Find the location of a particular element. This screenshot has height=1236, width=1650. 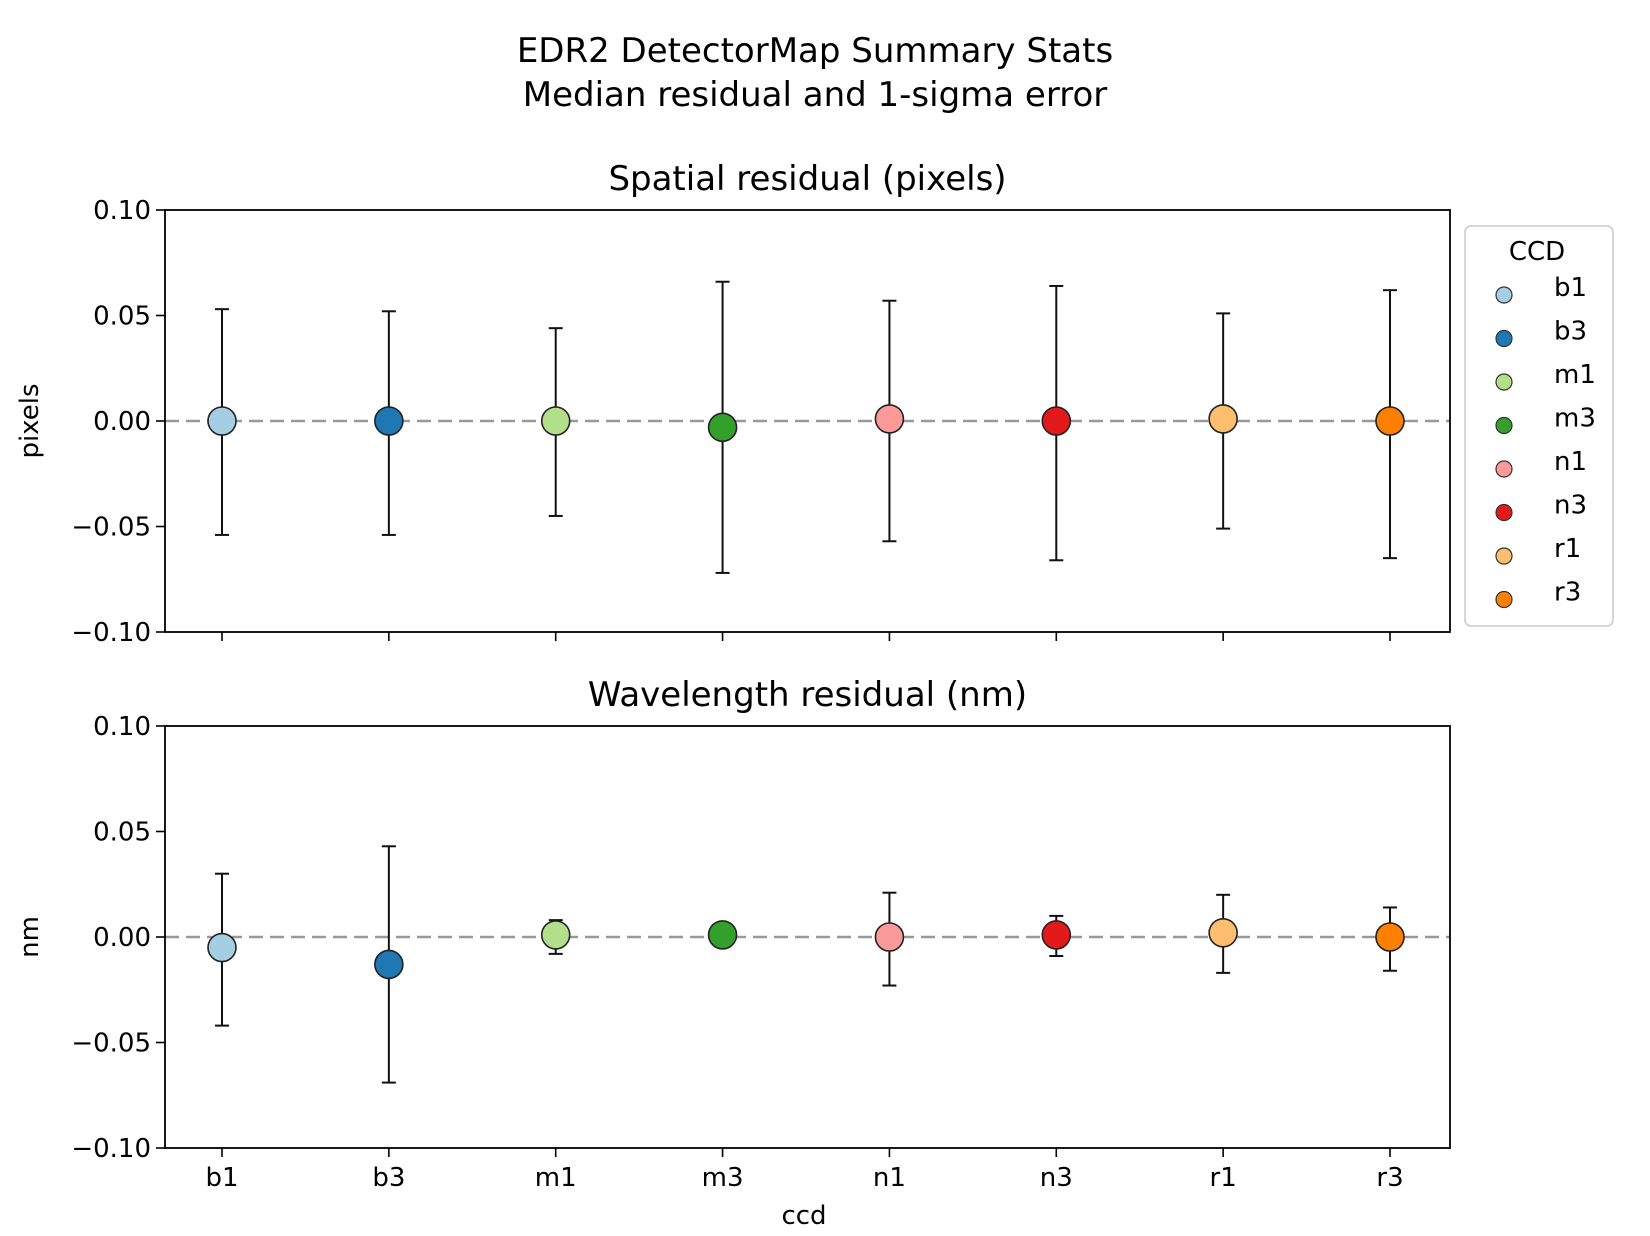

figure-title-line-2: Median residual and 1-sigma error is located at coordinates (815, 95).